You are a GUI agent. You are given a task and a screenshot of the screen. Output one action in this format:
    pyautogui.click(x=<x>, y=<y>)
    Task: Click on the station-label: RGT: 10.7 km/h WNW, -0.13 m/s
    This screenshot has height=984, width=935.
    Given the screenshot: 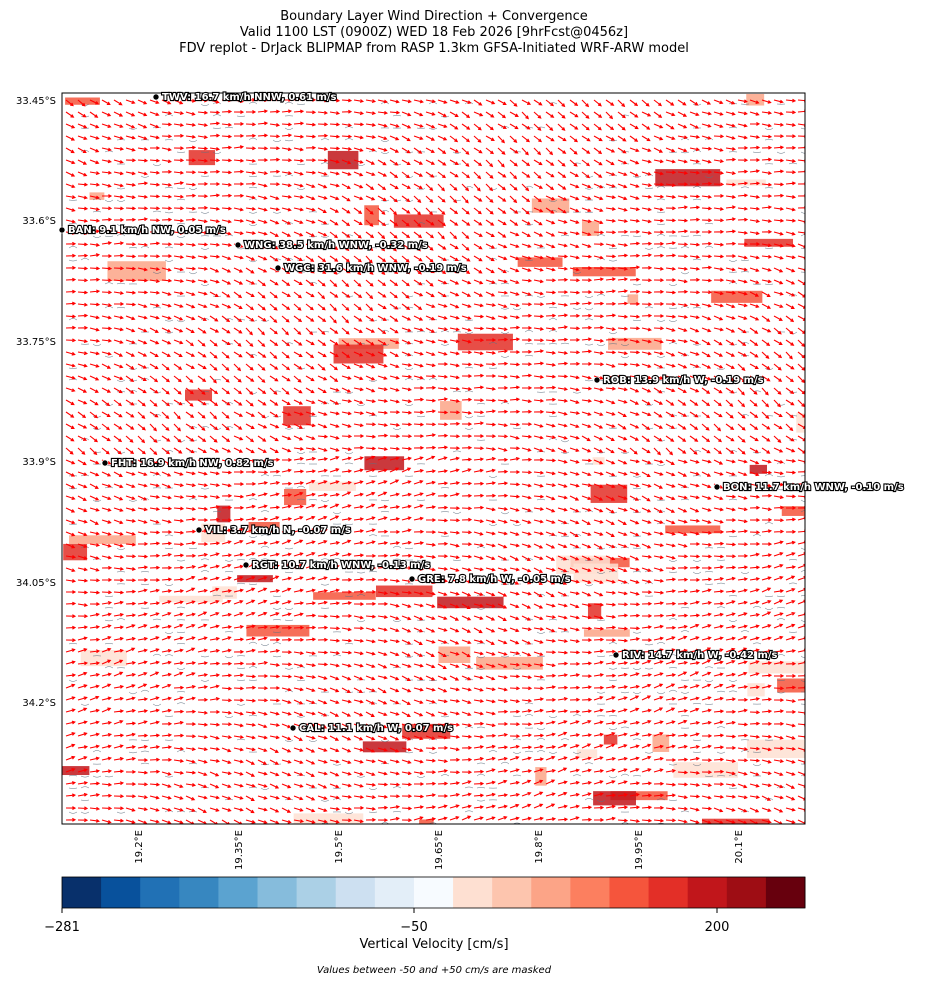 What is the action you would take?
    pyautogui.click(x=341, y=565)
    